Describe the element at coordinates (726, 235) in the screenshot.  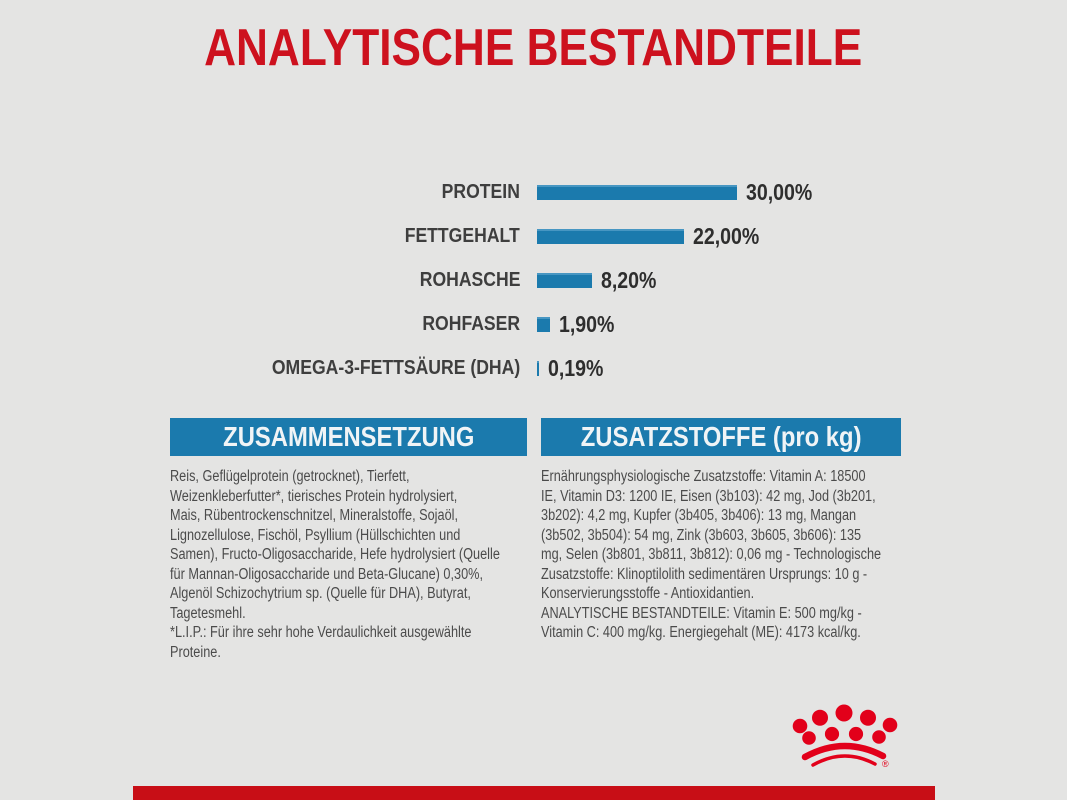
I see `chart-bar-value: 22,00%` at that location.